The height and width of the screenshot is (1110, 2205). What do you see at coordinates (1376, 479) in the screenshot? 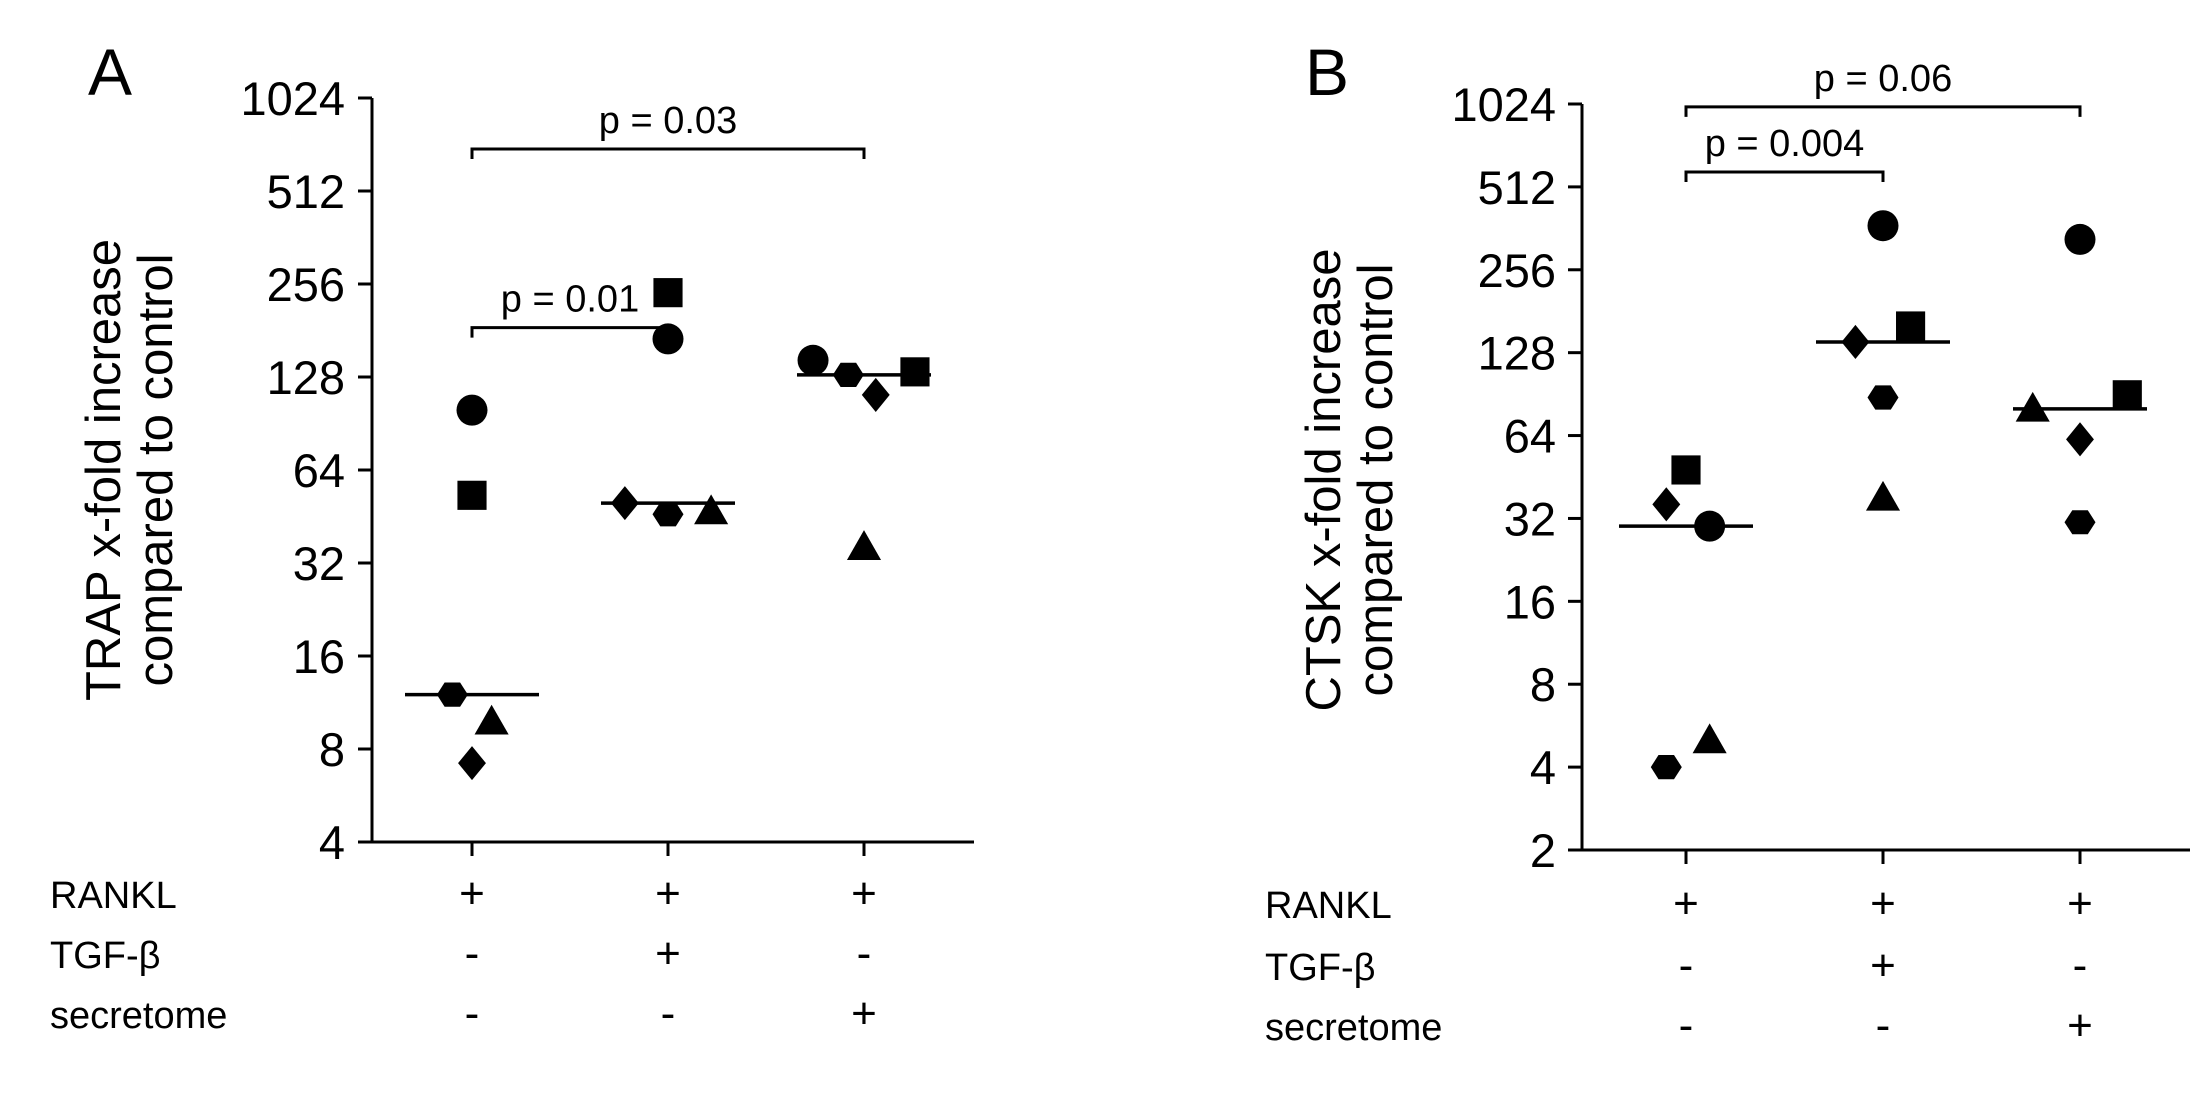
I see `y-axis-title-line-2-b: compared to control` at bounding box center [1376, 479].